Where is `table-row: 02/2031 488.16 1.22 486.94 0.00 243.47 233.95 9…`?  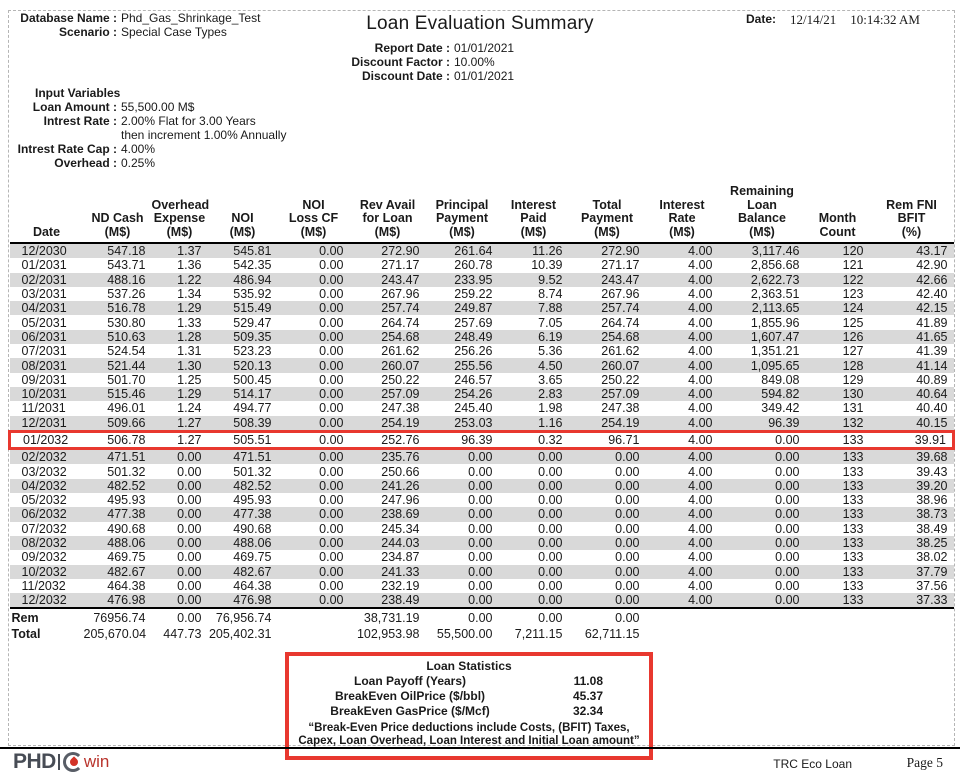
table-row: 02/2031 488.16 1.22 486.94 0.00 243.47 233.95 9… is located at coordinates (481, 279).